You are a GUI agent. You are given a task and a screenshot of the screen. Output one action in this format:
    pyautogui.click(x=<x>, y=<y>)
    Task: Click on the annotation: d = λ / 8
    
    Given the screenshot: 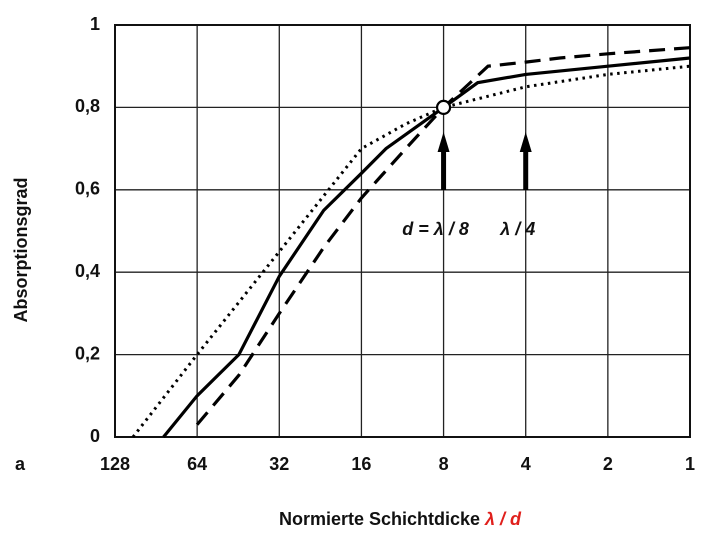 What is the action you would take?
    pyautogui.click(x=435, y=229)
    